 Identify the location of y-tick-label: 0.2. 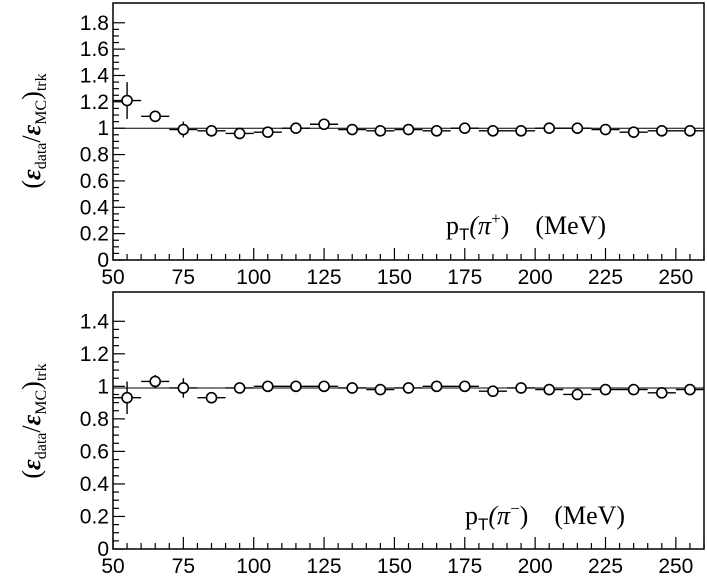
(94, 234).